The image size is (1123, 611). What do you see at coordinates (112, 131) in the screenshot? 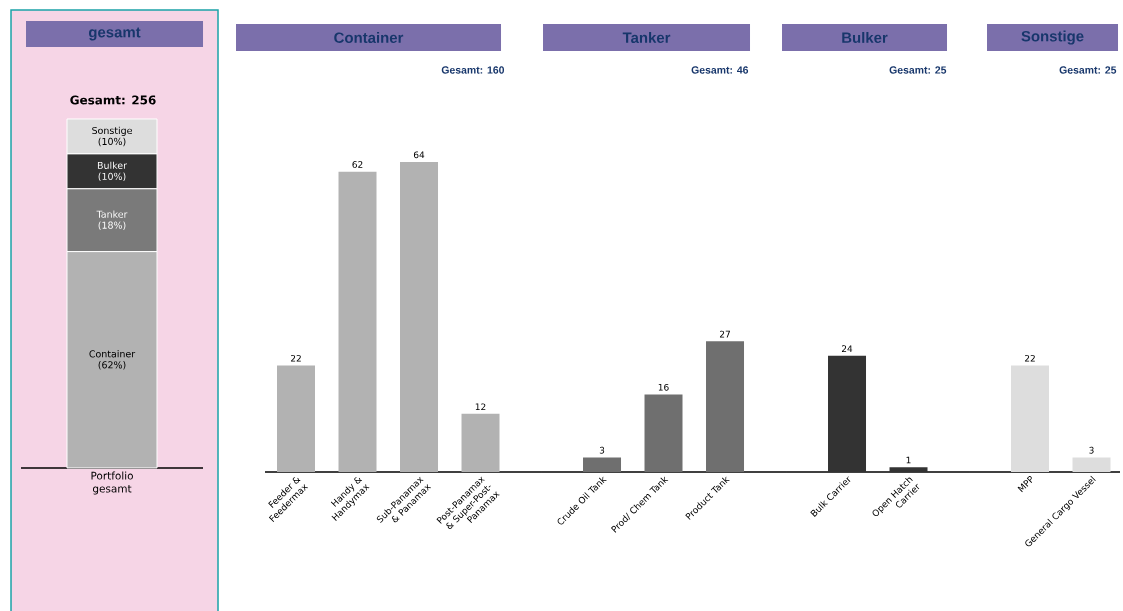
I see `series-label: Sonstige` at bounding box center [112, 131].